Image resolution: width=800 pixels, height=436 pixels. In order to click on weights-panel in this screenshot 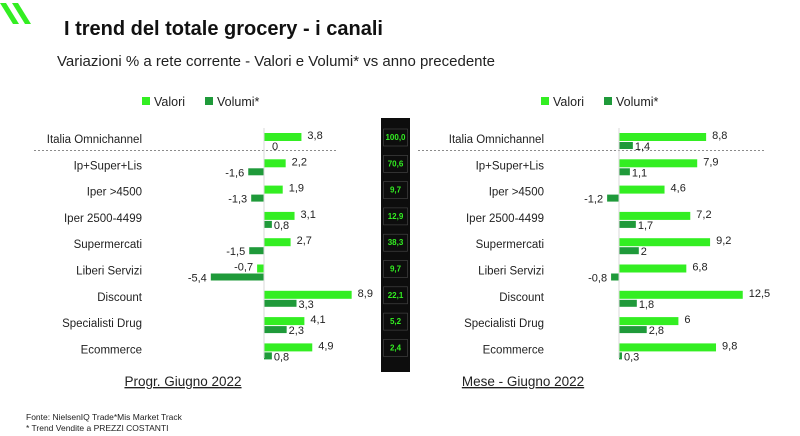, I will do `click(395, 245)`.